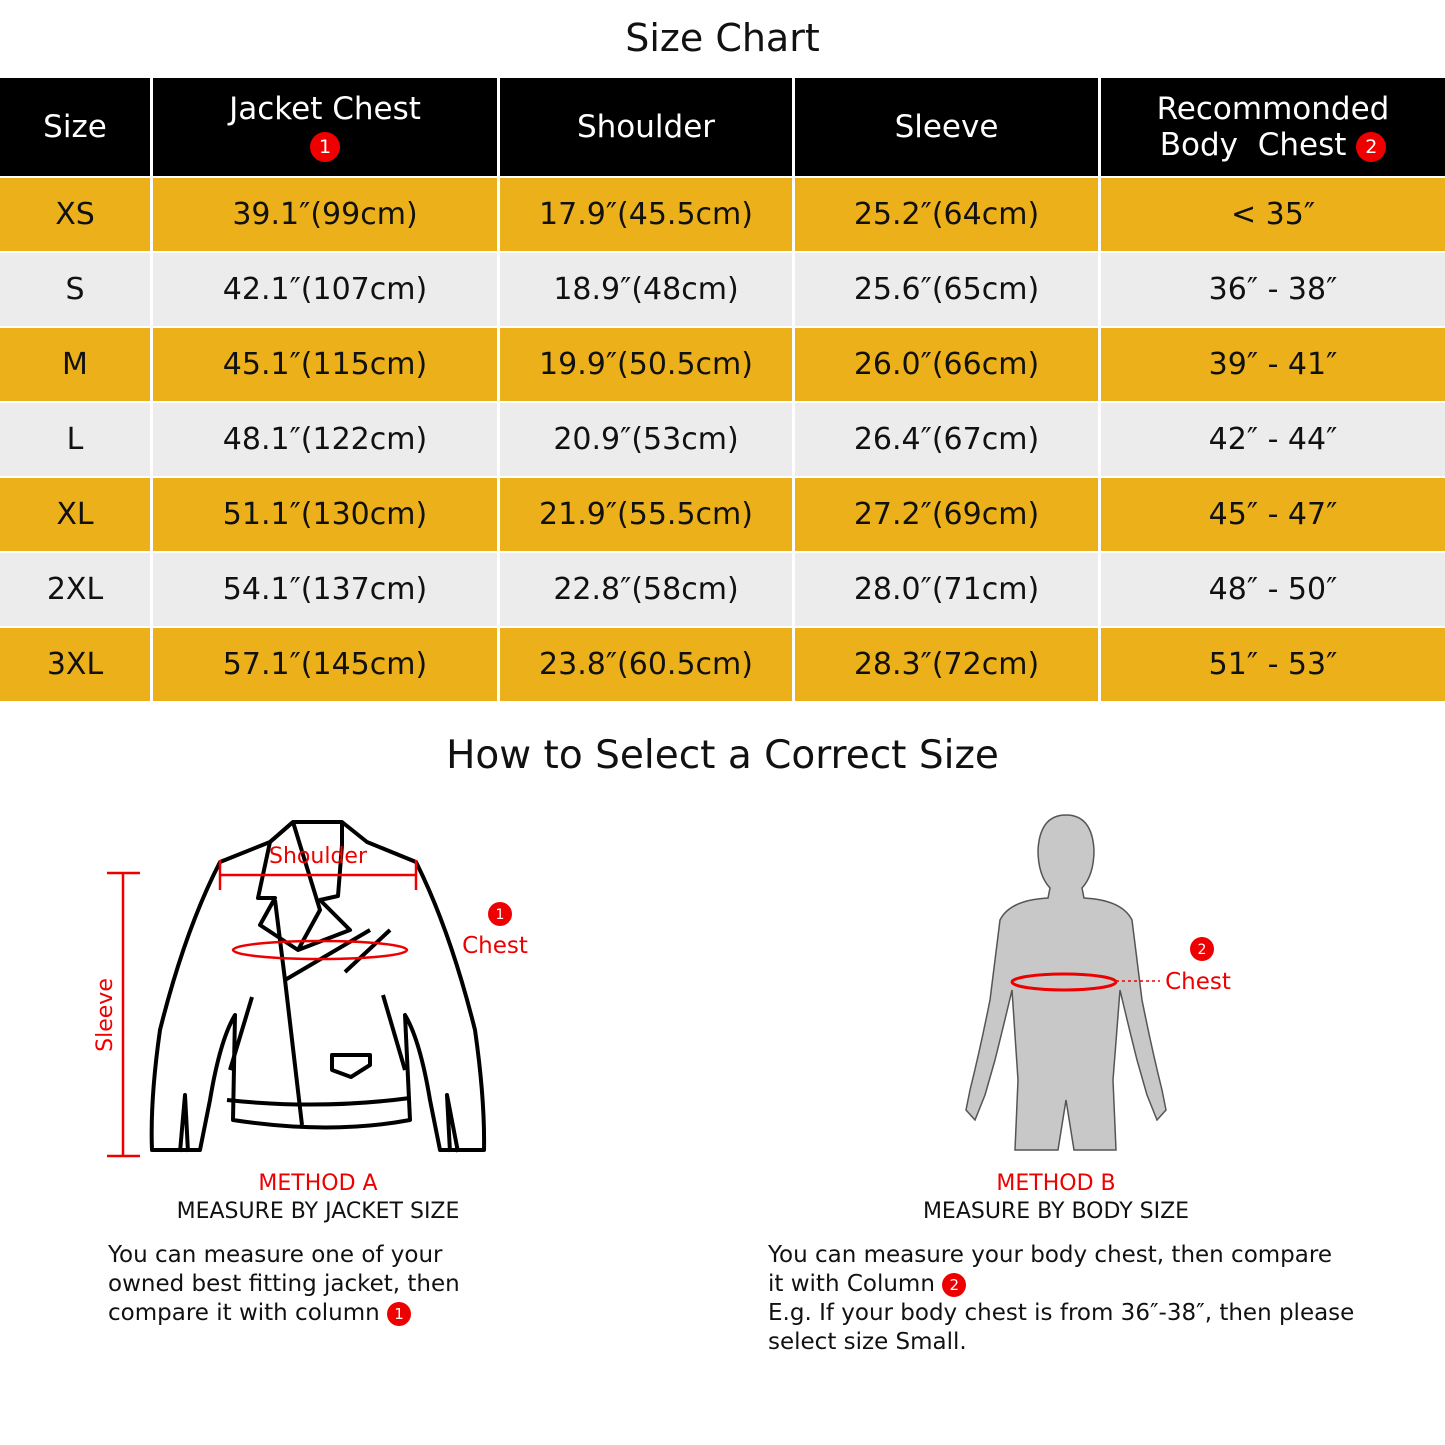 Image resolution: width=1445 pixels, height=1445 pixels. Describe the element at coordinates (1253, 145) in the screenshot. I see `header-label: Body Chest` at that location.